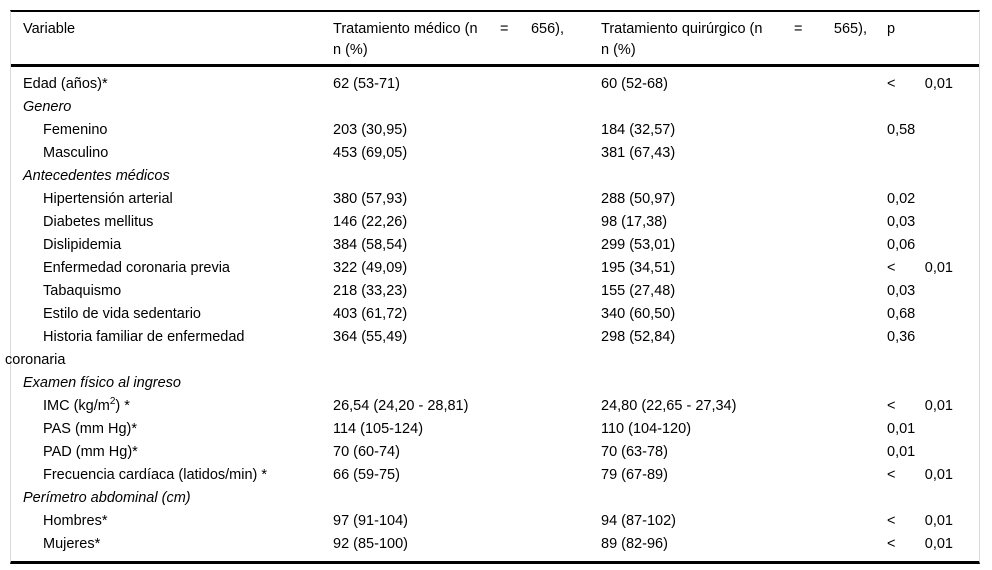 This screenshot has width=992, height=570. What do you see at coordinates (90, 429) in the screenshot?
I see `variable-label: PAS (mm Hg)*` at bounding box center [90, 429].